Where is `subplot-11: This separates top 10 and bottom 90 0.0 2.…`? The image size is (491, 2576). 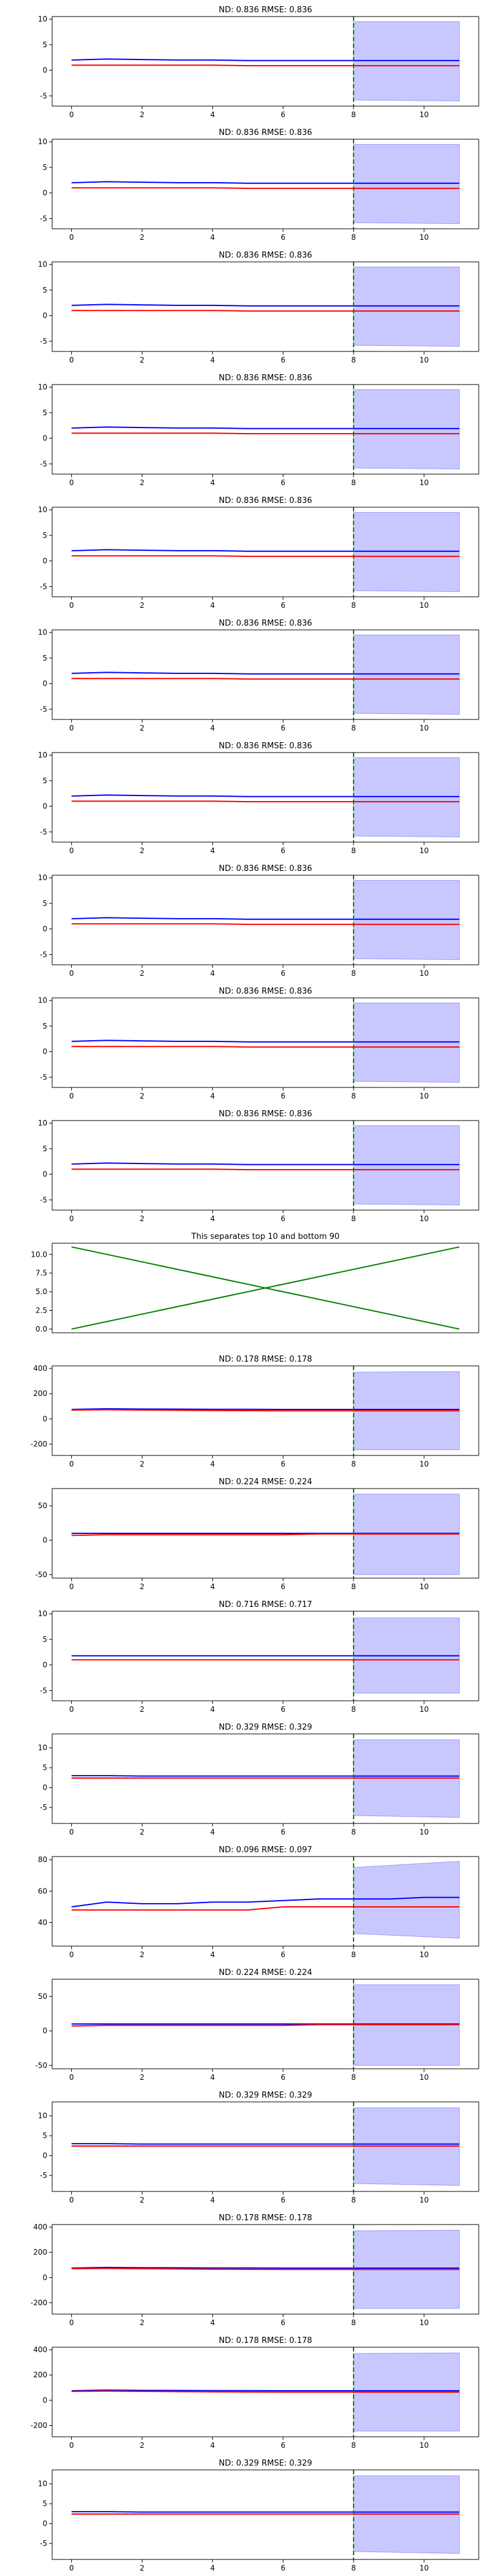
subplot-11: This separates top 10 and bottom 90 0.0 2.… is located at coordinates (255, 1282).